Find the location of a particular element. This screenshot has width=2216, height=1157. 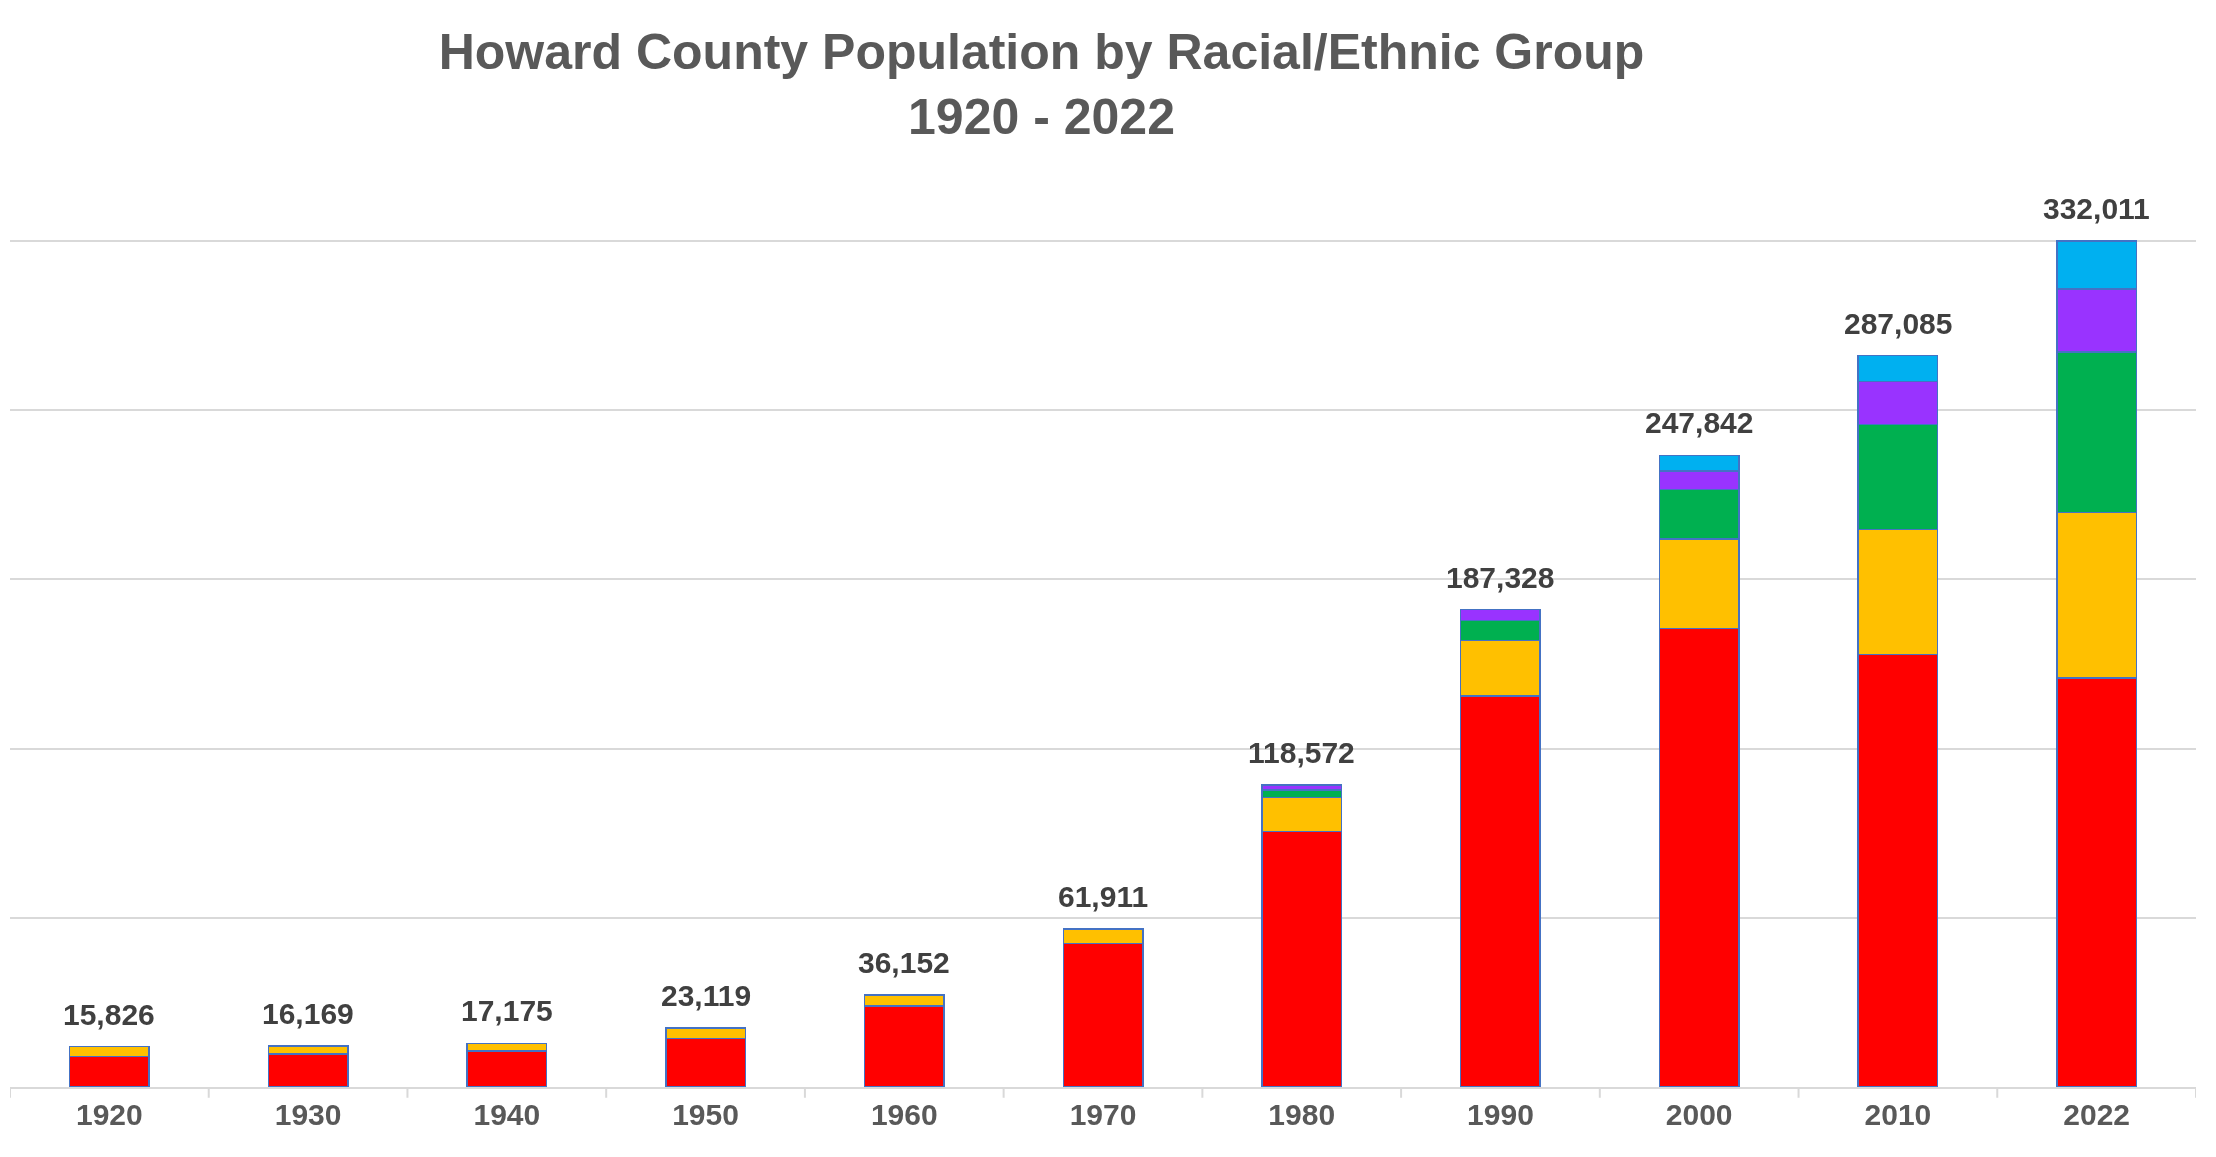

chart-title: Howard County Population by Racial/Ethnic Group 1920 - 2022 is located at coordinates (1041, 85).